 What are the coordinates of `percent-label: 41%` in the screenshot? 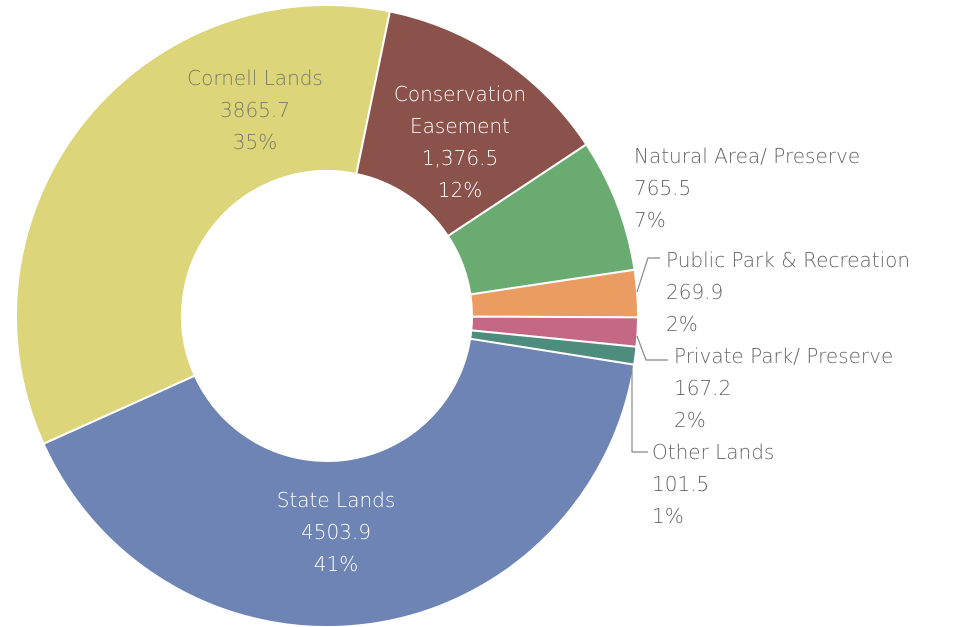 It's located at (336, 564).